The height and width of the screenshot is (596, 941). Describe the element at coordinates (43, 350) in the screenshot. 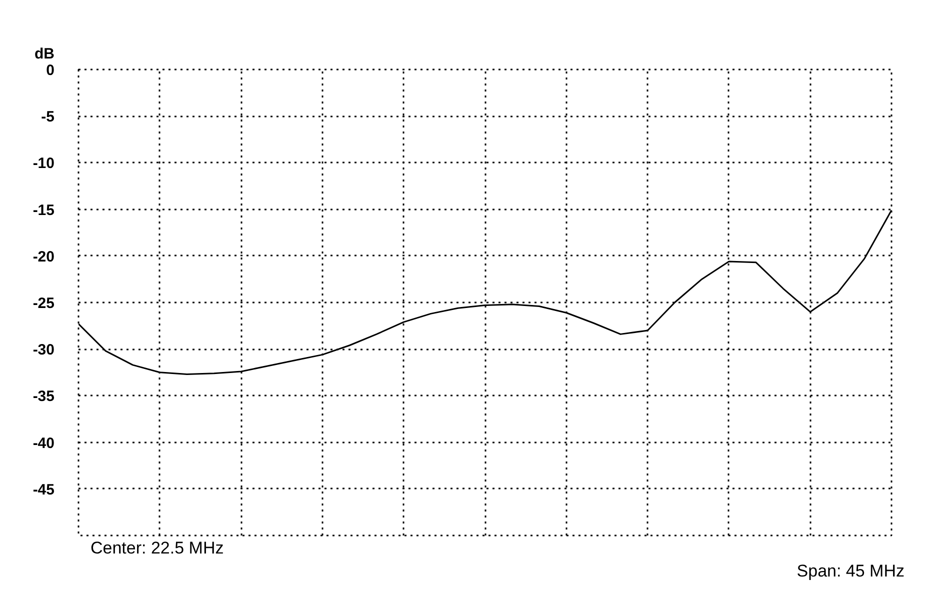

I see `y-tick-label: -30` at that location.